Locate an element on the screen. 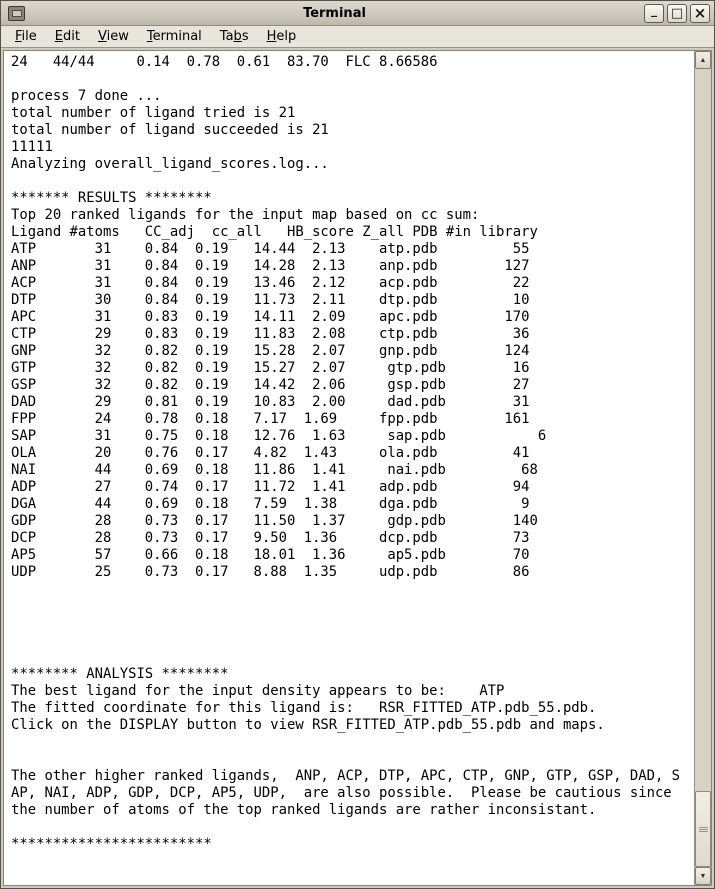  menu-tabs: Tabs is located at coordinates (234, 36).